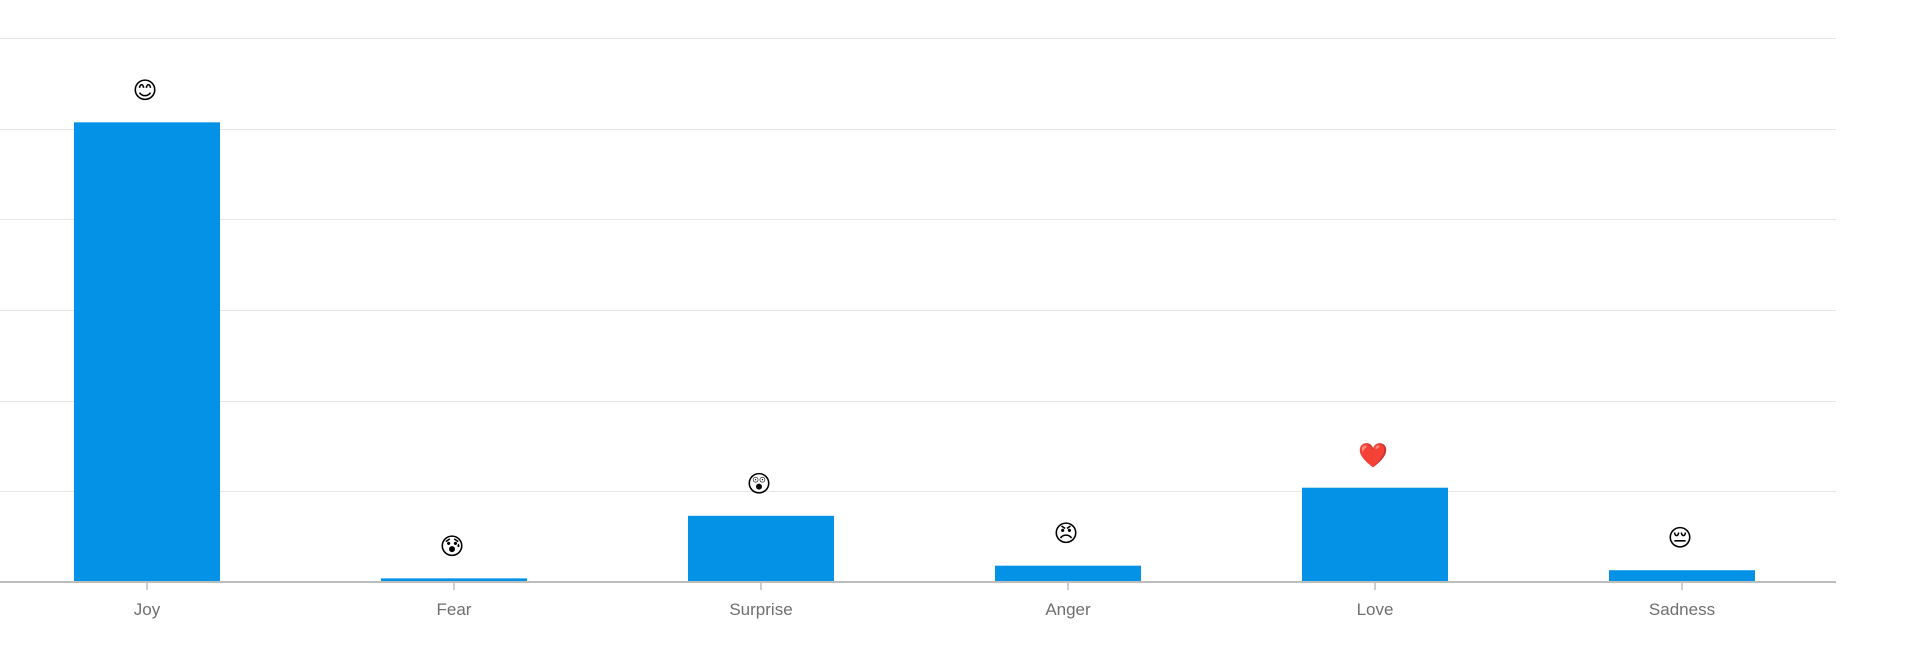 The image size is (1914, 660). I want to click on x-tick-label-love: Love, so click(1375, 609).